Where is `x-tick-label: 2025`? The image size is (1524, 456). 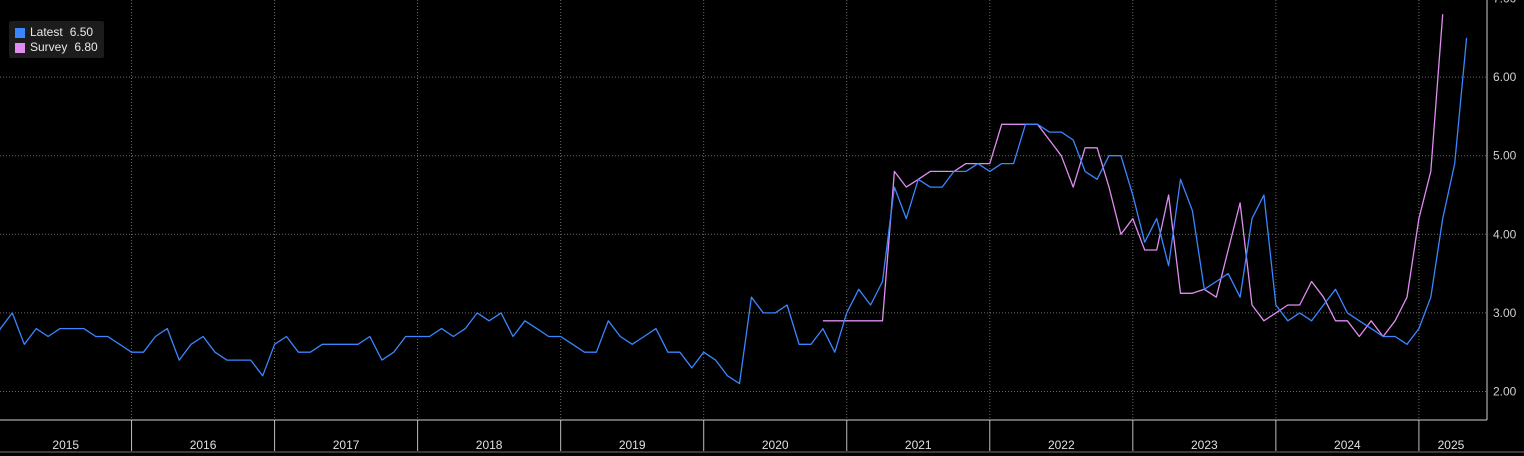 x-tick-label: 2025 is located at coordinates (1451, 445).